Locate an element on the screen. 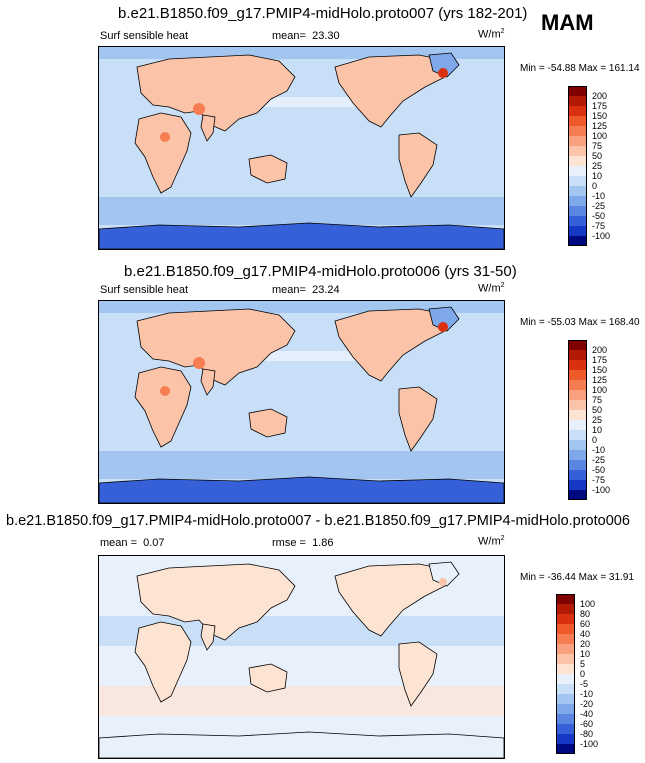  colorbar-tick-label: 200 is located at coordinates (600, 349).